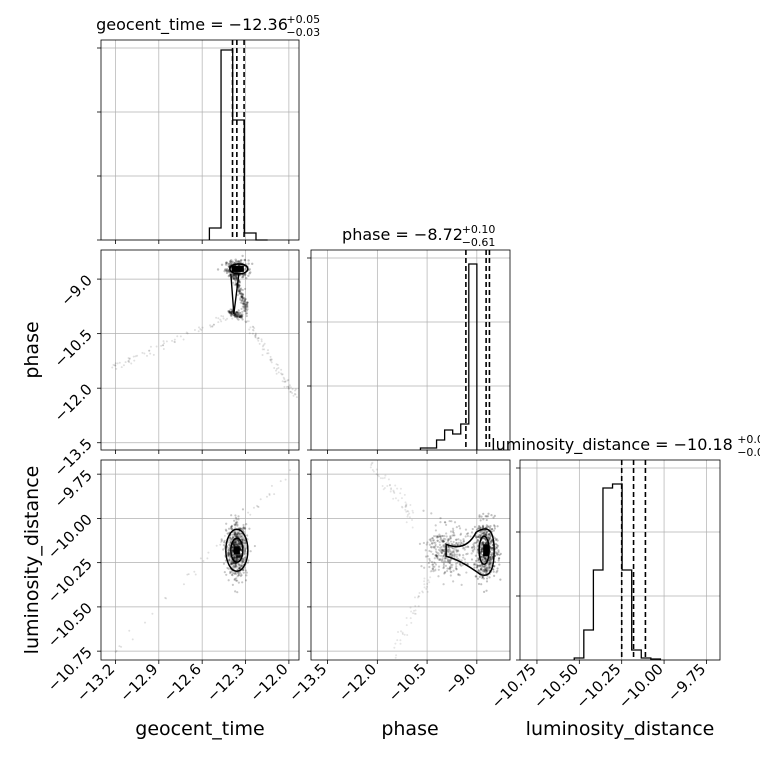  I want to click on tick-label-x: −9.75, so click(686, 682).